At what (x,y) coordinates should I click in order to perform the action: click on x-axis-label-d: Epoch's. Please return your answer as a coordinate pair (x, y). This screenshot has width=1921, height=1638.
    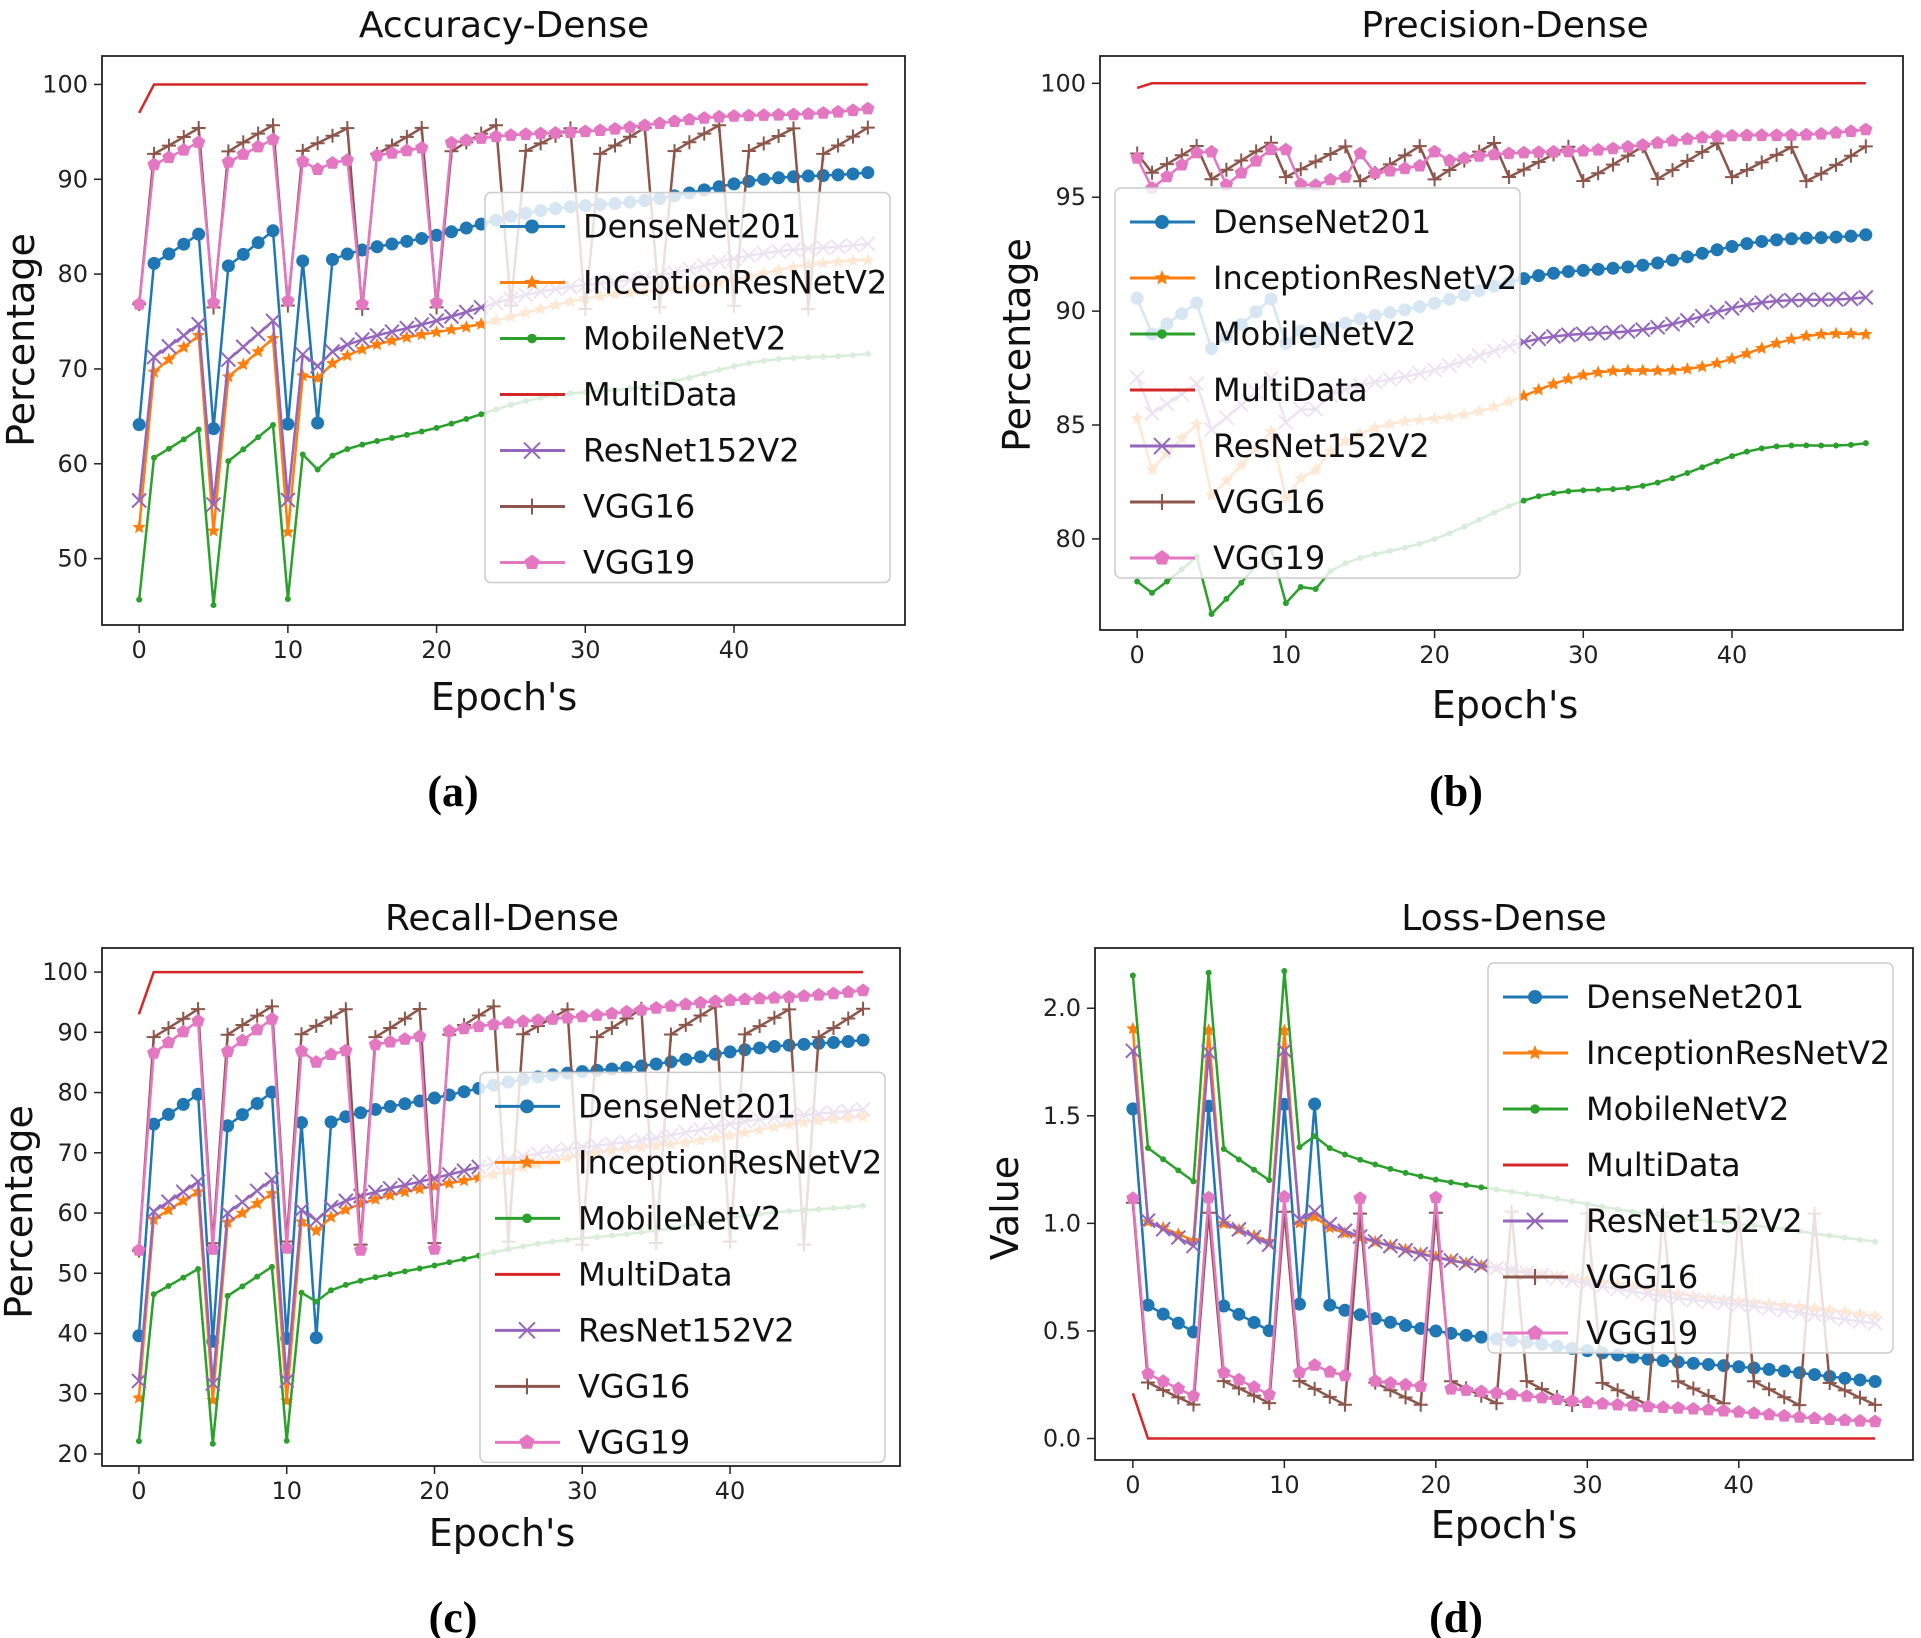
    Looking at the image, I should click on (1504, 1525).